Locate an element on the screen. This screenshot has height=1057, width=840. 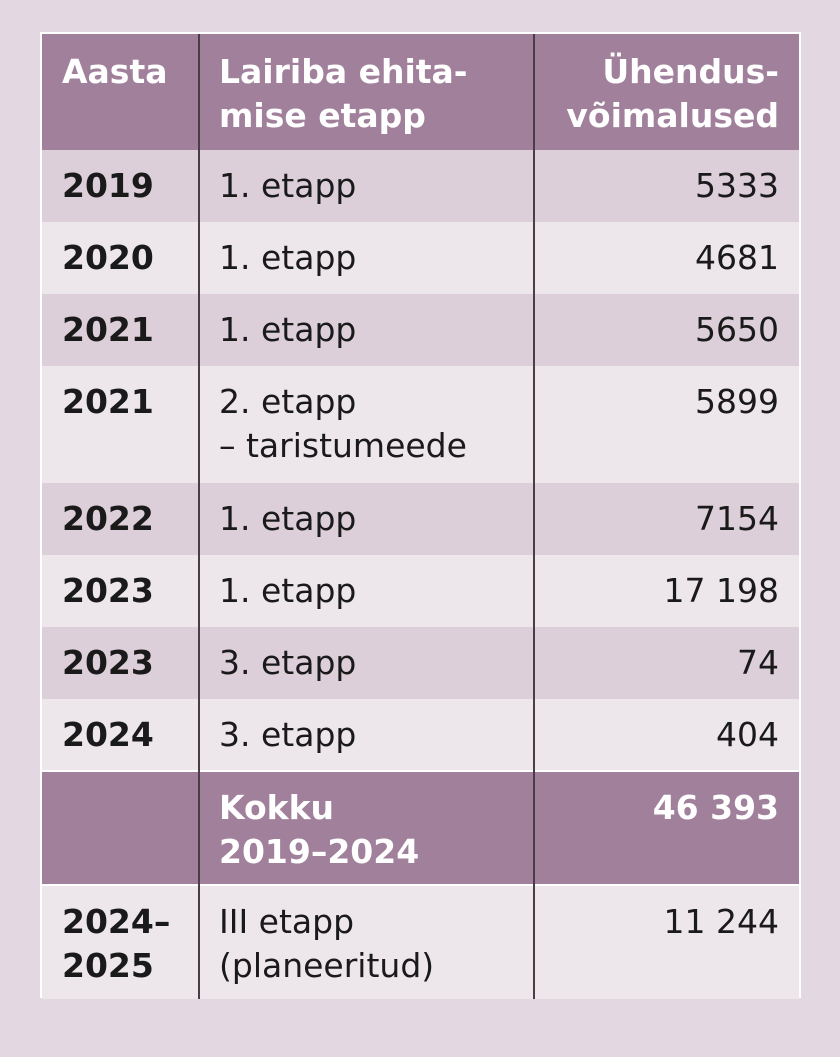
cell-connections: 5899 is located at coordinates (666, 424).